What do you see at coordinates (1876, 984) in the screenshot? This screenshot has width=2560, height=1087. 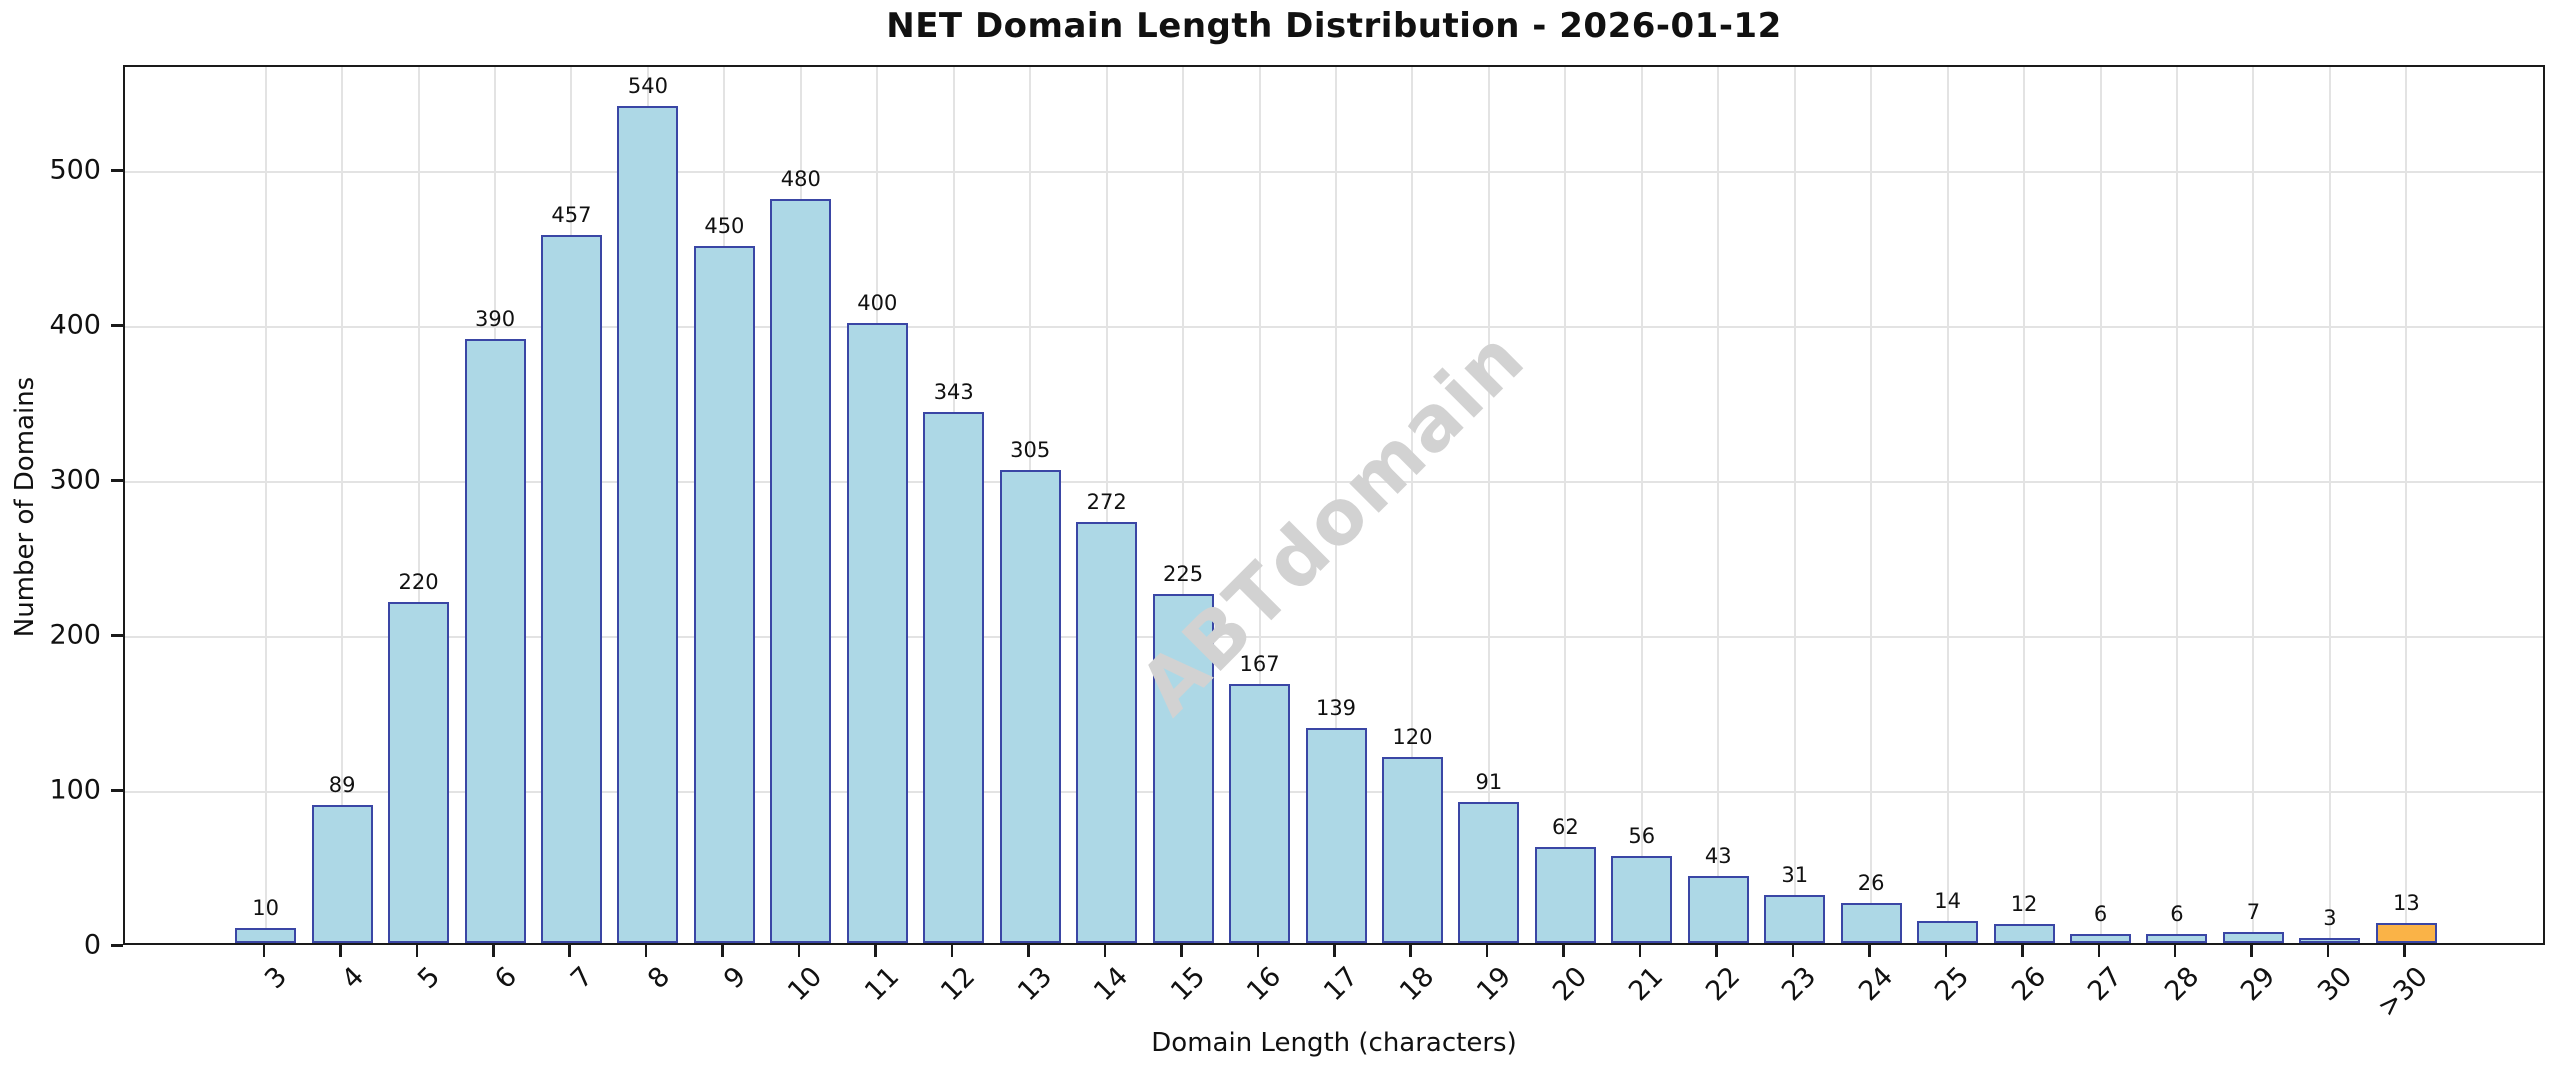 I see `x-tick-label: 24` at bounding box center [1876, 984].